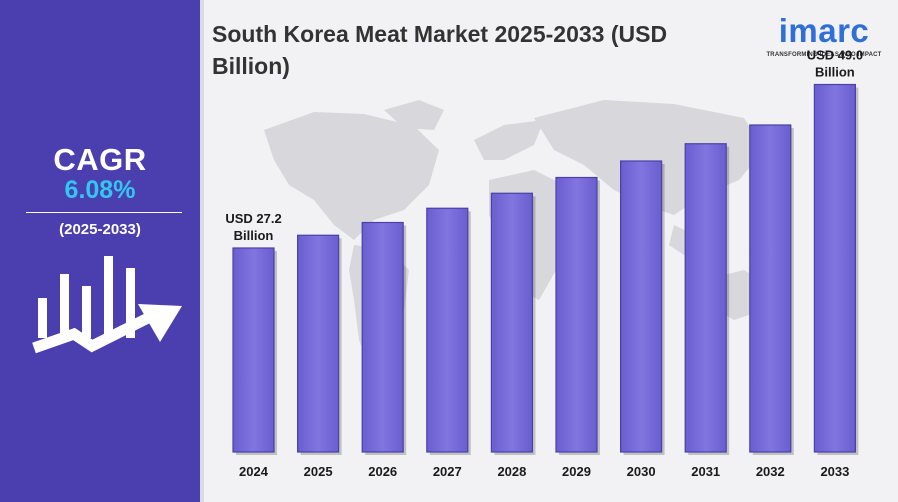  I want to click on x-tick-label: 2027, so click(447, 471).